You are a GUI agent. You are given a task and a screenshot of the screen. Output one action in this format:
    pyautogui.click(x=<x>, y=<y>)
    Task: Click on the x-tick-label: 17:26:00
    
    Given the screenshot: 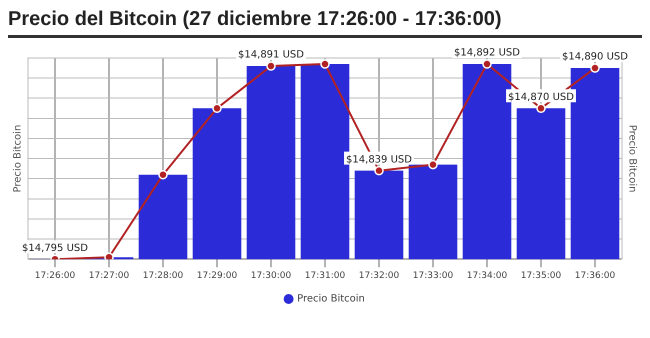 What is the action you would take?
    pyautogui.click(x=55, y=275)
    